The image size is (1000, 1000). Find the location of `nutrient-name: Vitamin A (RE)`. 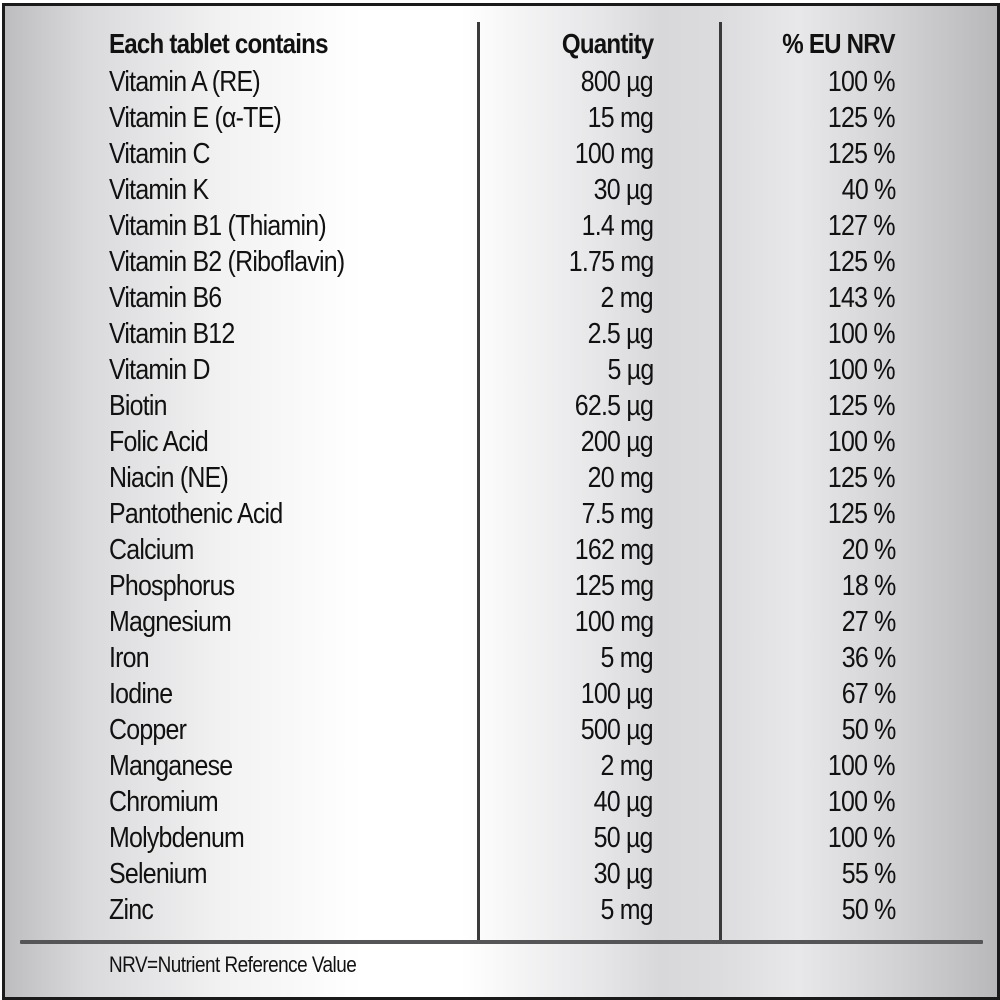

nutrient-name: Vitamin A (RE) is located at coordinates (185, 82).